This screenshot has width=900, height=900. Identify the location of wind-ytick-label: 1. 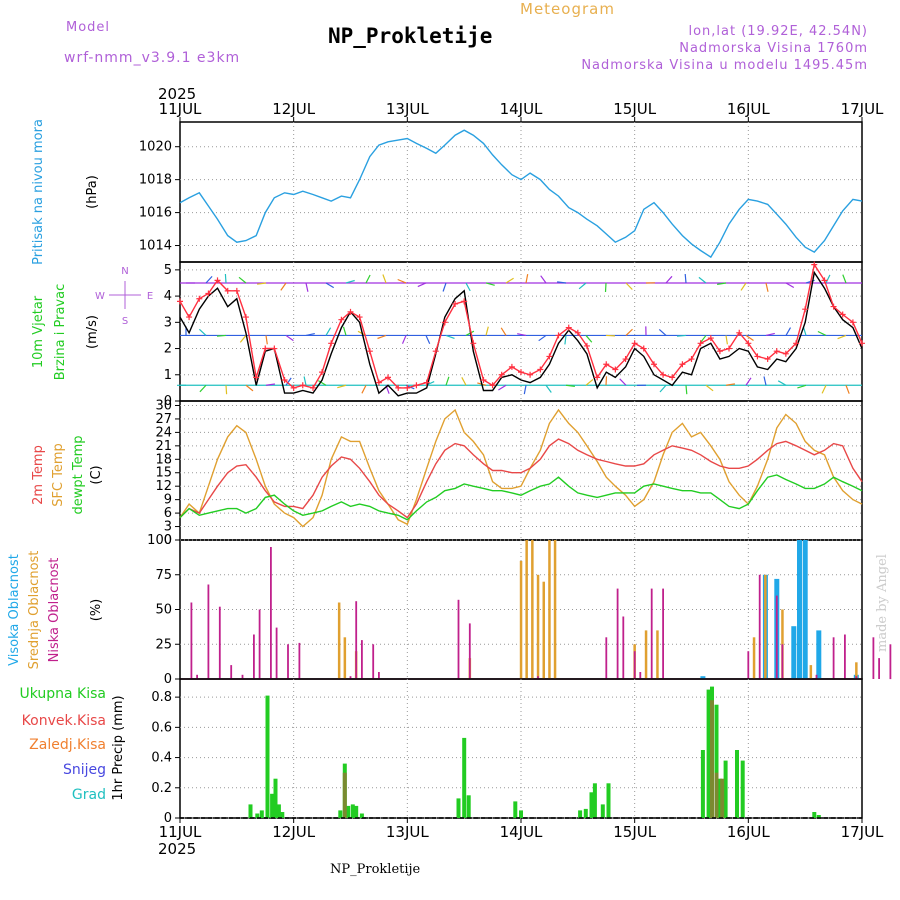
(168, 375).